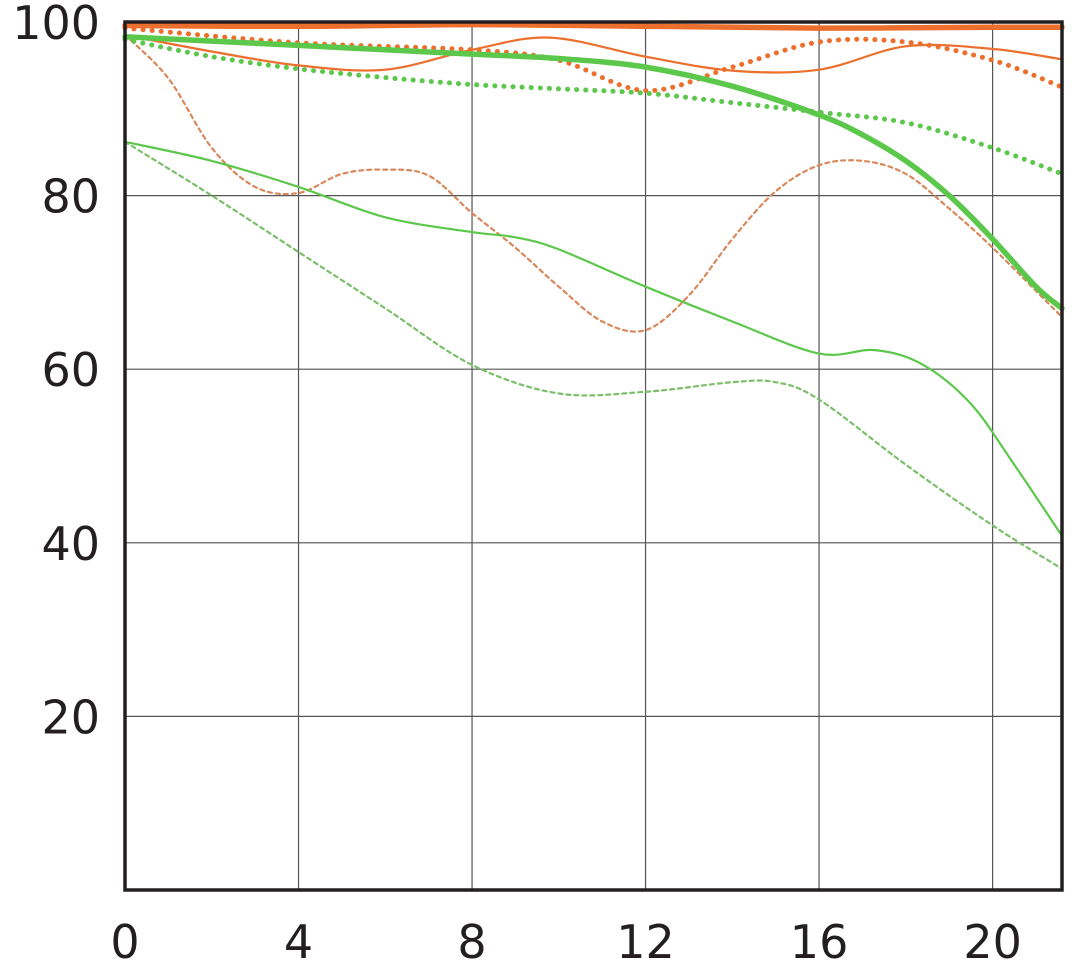  What do you see at coordinates (471, 939) in the screenshot?
I see `x-tick-label-8: 8` at bounding box center [471, 939].